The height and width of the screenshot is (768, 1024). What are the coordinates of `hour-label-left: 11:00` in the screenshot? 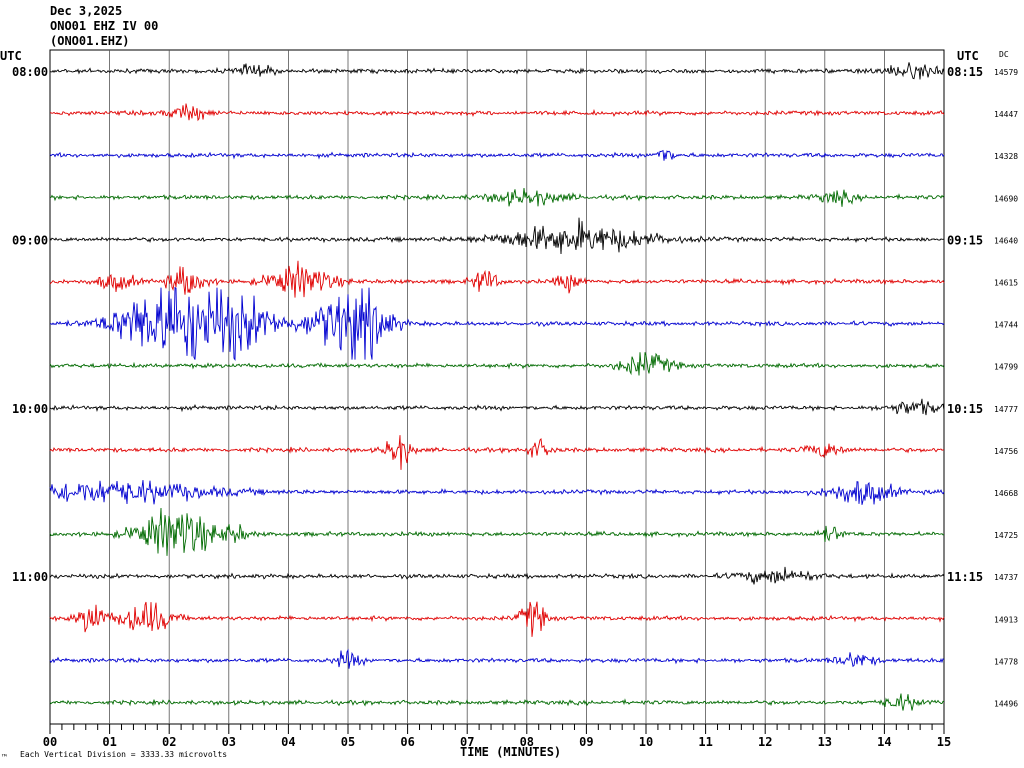 It's located at (30, 577).